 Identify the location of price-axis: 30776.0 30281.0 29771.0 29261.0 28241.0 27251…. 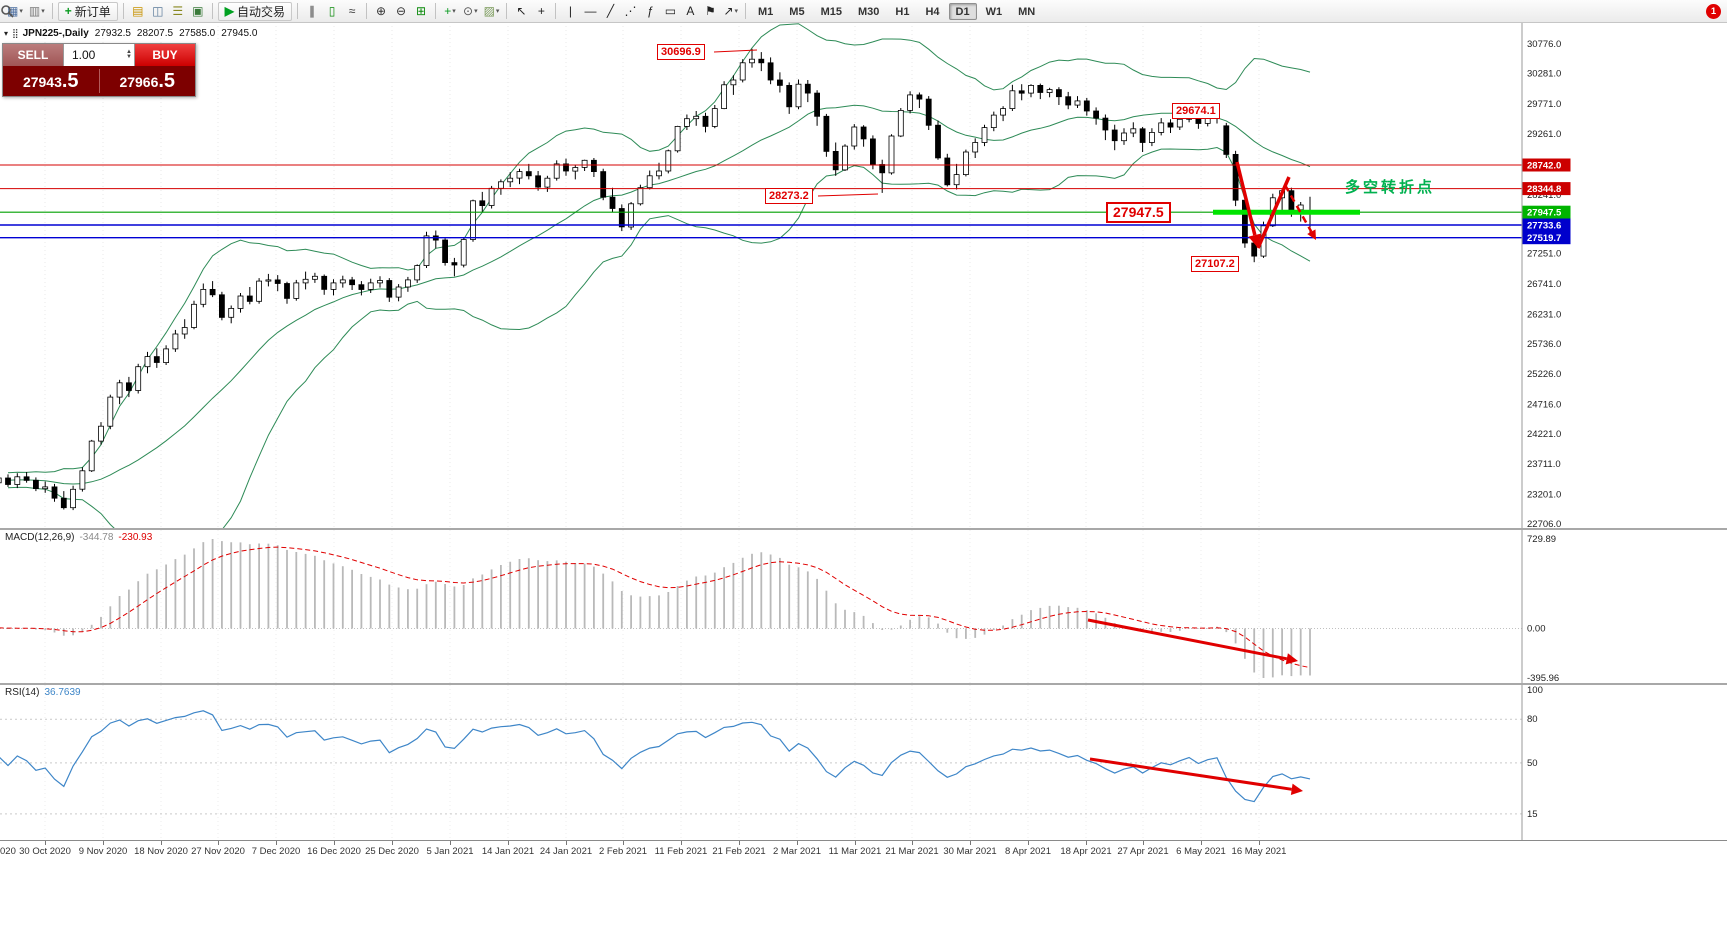
(1546, 275).